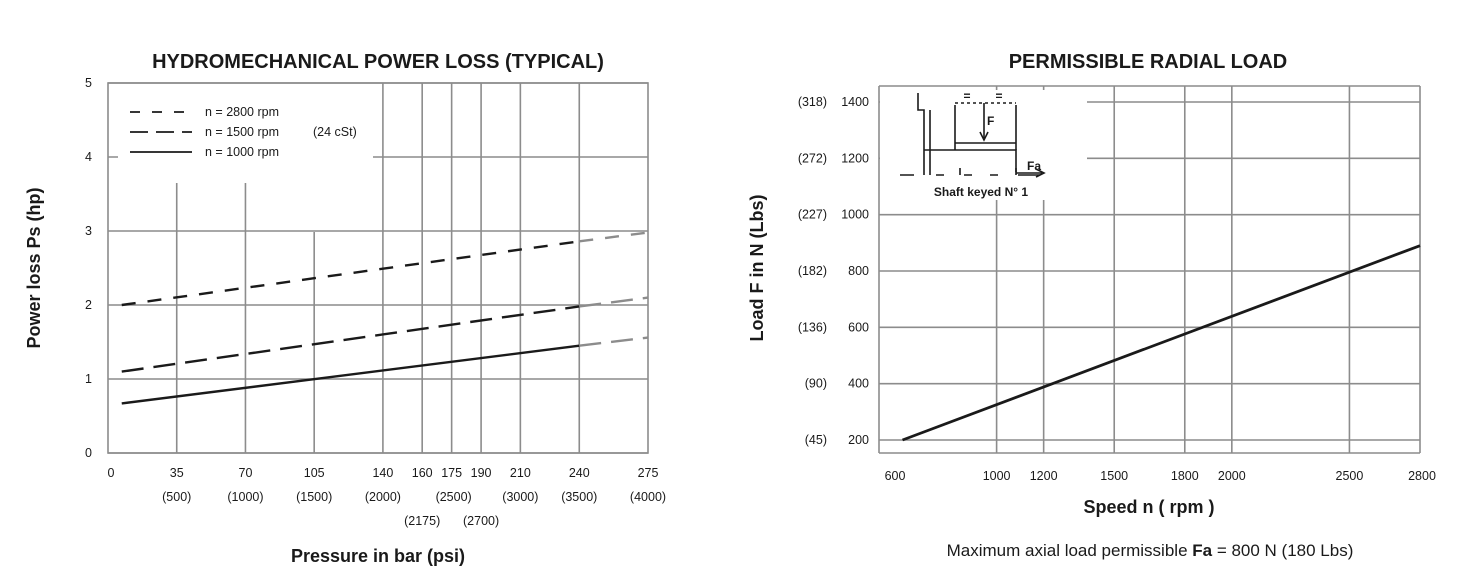 This screenshot has width=1465, height=583. I want to click on x-tick-label: 105, so click(314, 473).